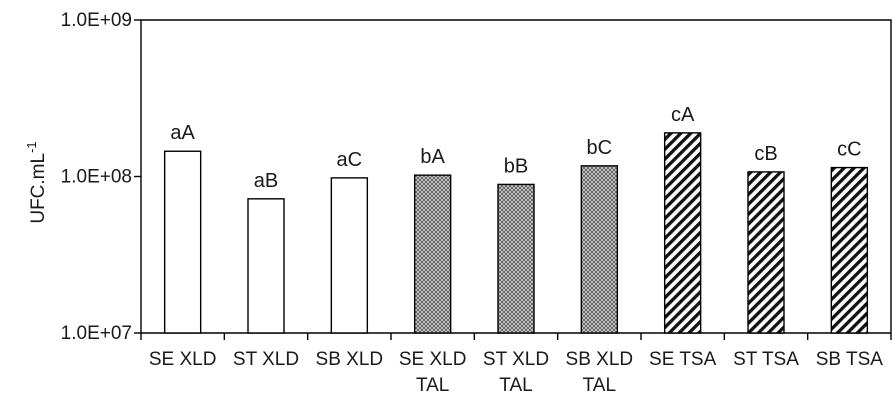 This screenshot has width=893, height=407. What do you see at coordinates (31, 147) in the screenshot?
I see `y-axis-title-superscript: -1` at bounding box center [31, 147].